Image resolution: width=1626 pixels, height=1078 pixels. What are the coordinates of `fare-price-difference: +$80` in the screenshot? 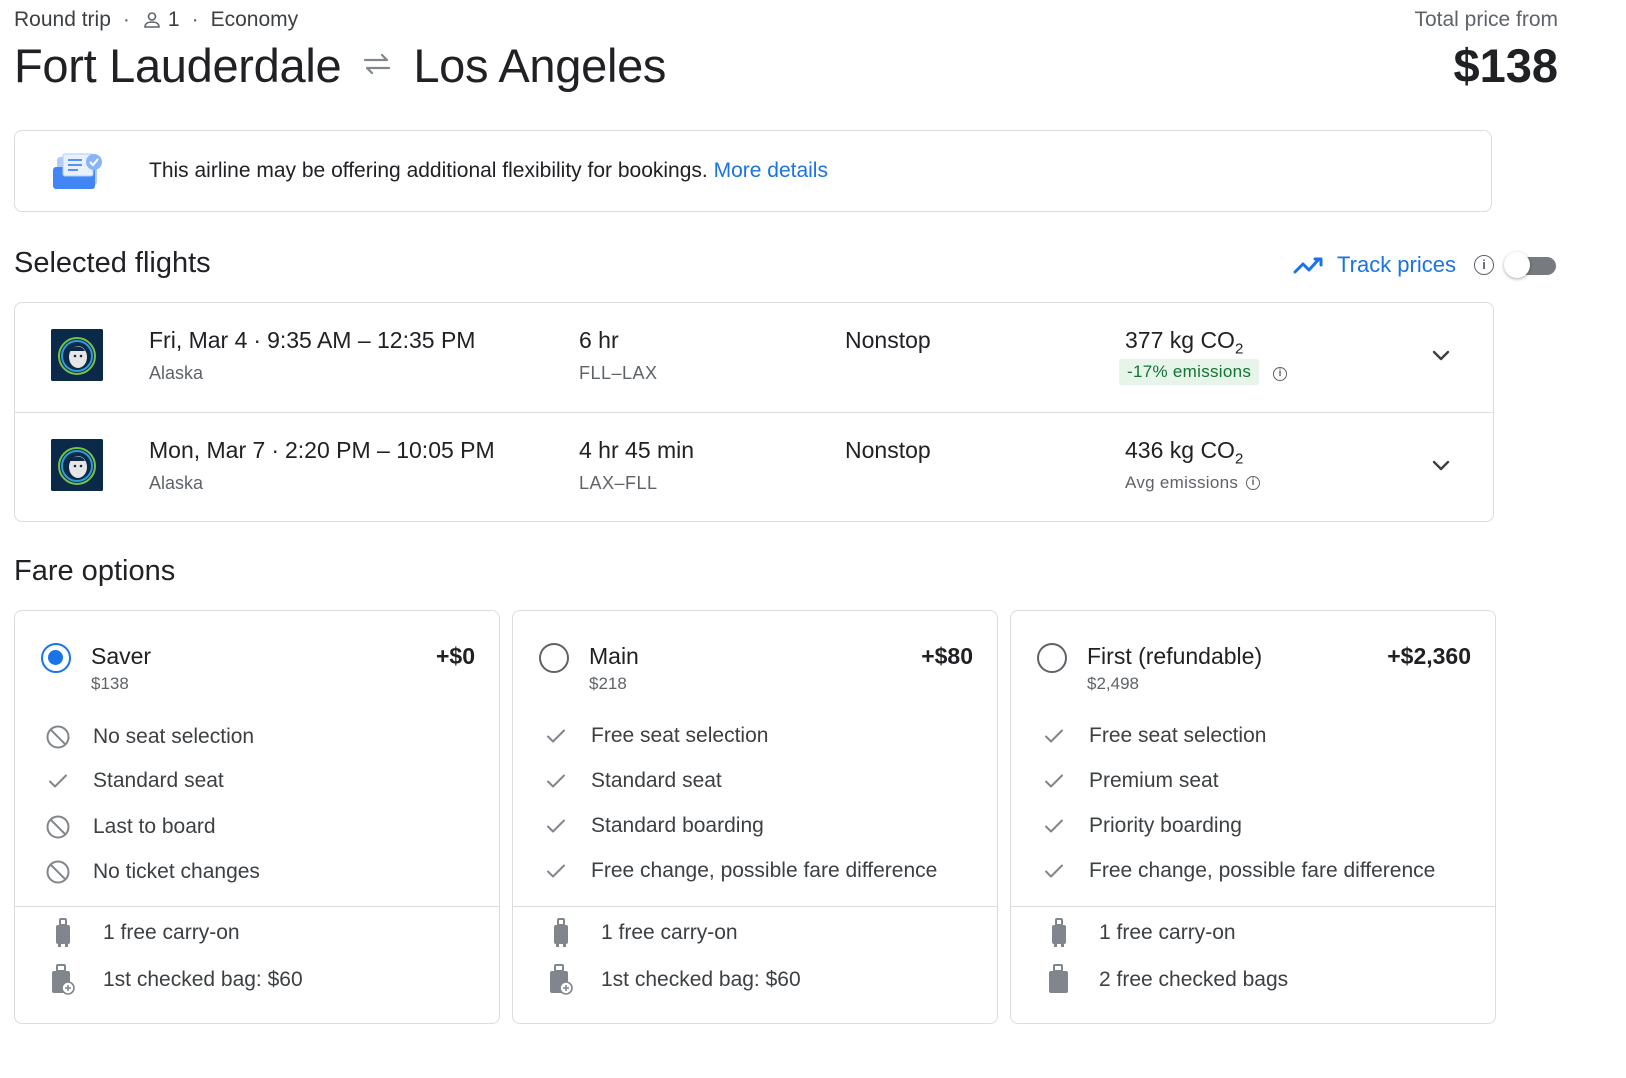 It's located at (947, 656).